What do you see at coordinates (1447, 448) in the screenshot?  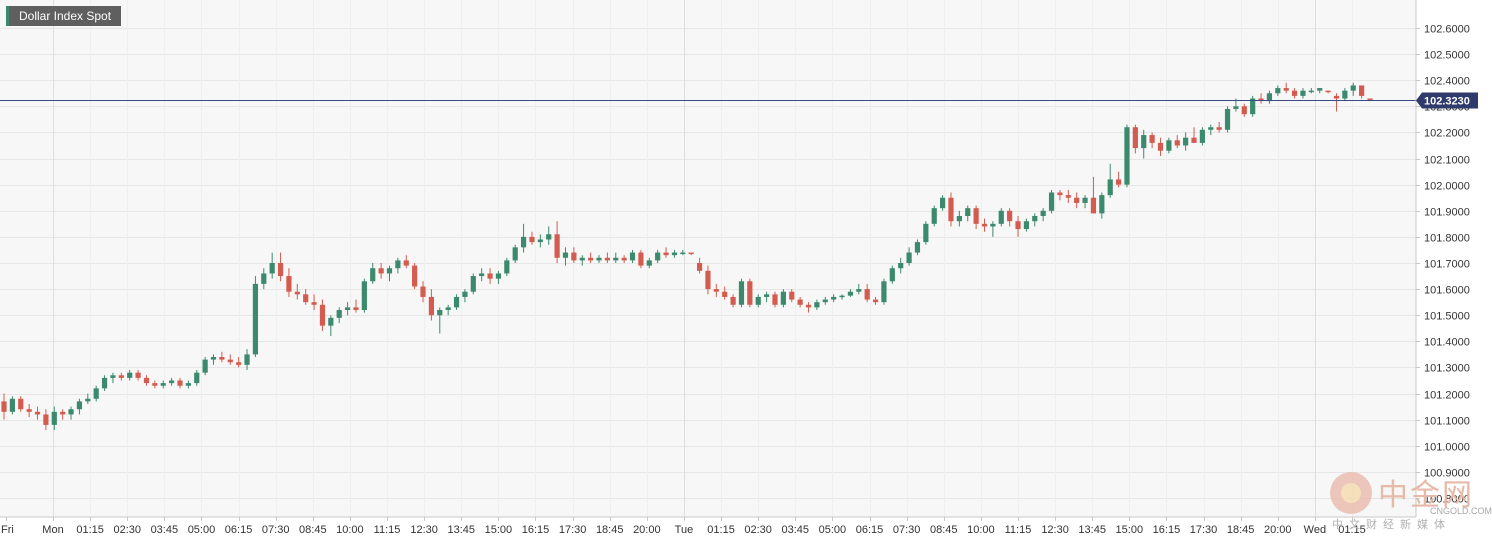 I see `y-tick-label: 101.0000` at bounding box center [1447, 448].